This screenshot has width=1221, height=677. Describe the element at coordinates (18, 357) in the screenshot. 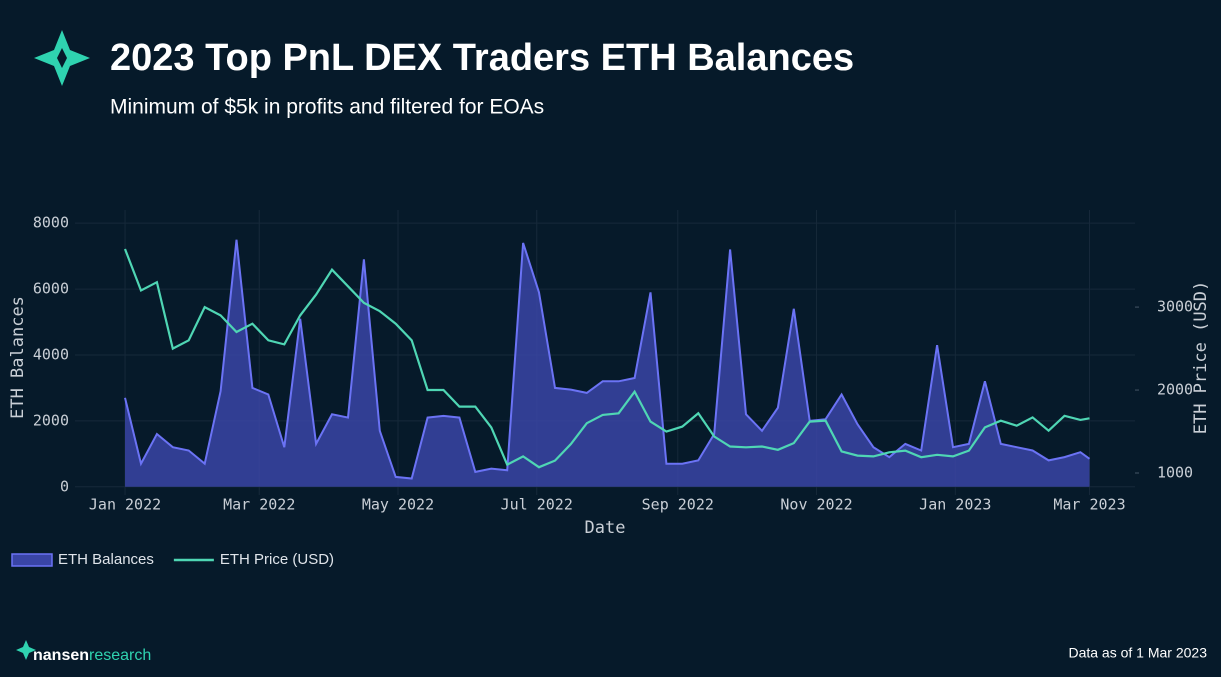

I see `y-axis-label: ETH Balances` at that location.